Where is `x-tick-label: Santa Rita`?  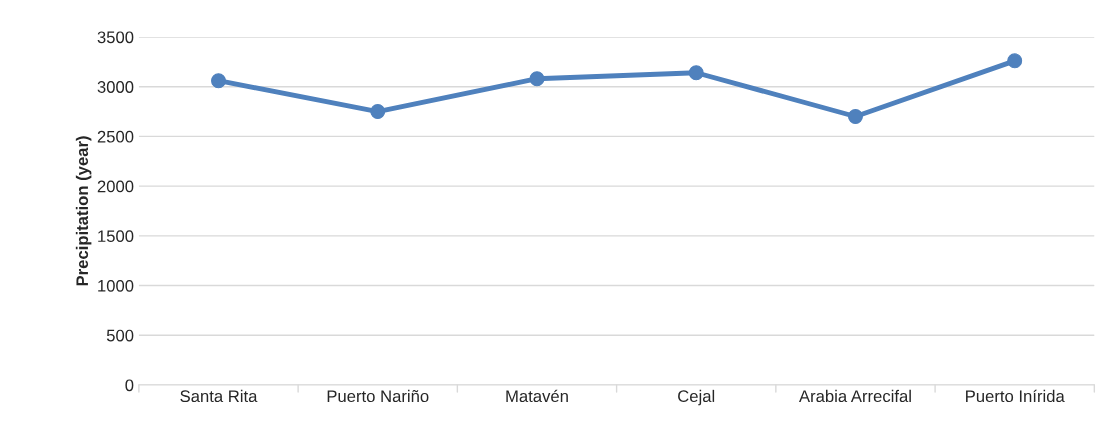 x-tick-label: Santa Rita is located at coordinates (219, 396).